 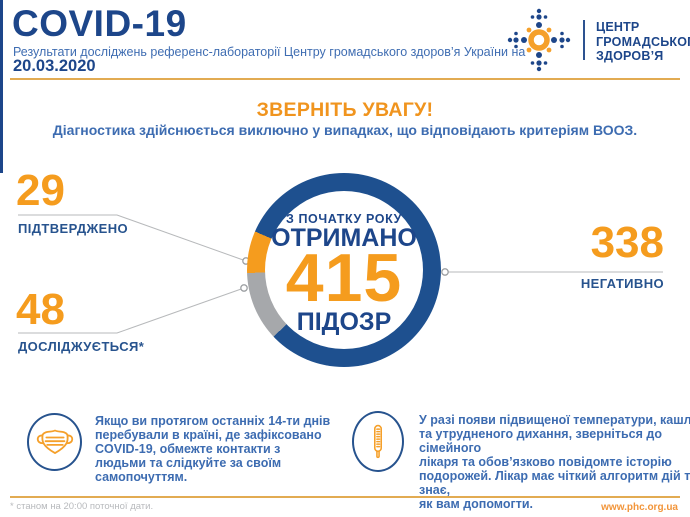 I want to click on footer-note: * станом на 20:00 поточної дати., so click(x=82, y=506).